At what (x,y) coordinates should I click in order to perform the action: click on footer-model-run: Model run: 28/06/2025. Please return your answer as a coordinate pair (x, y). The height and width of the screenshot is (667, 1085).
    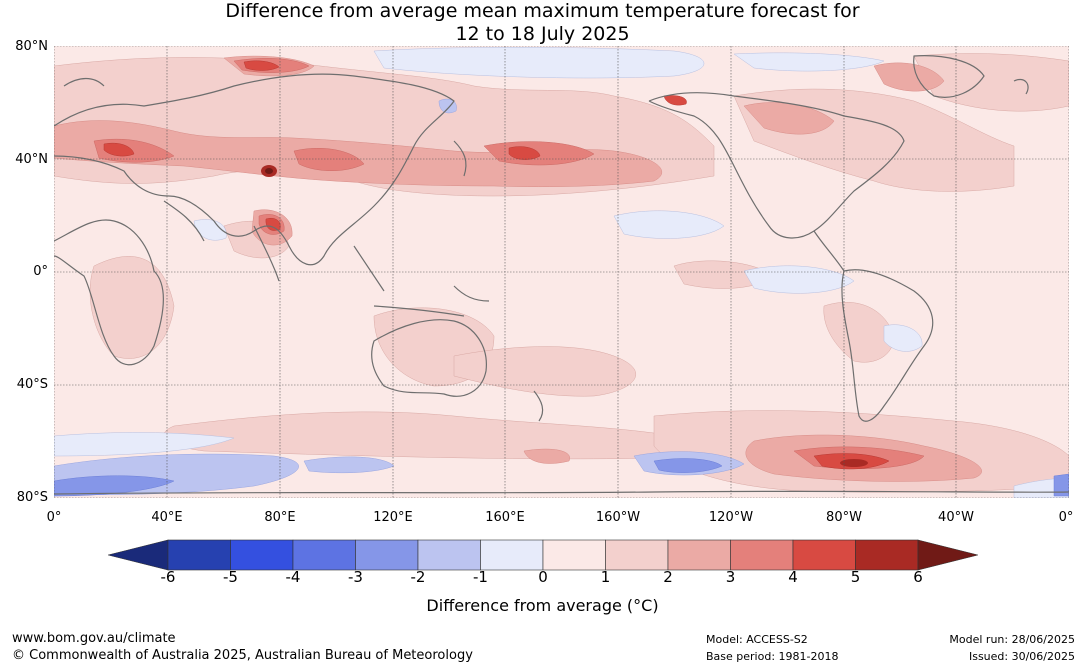
    Looking at the image, I should click on (1012, 639).